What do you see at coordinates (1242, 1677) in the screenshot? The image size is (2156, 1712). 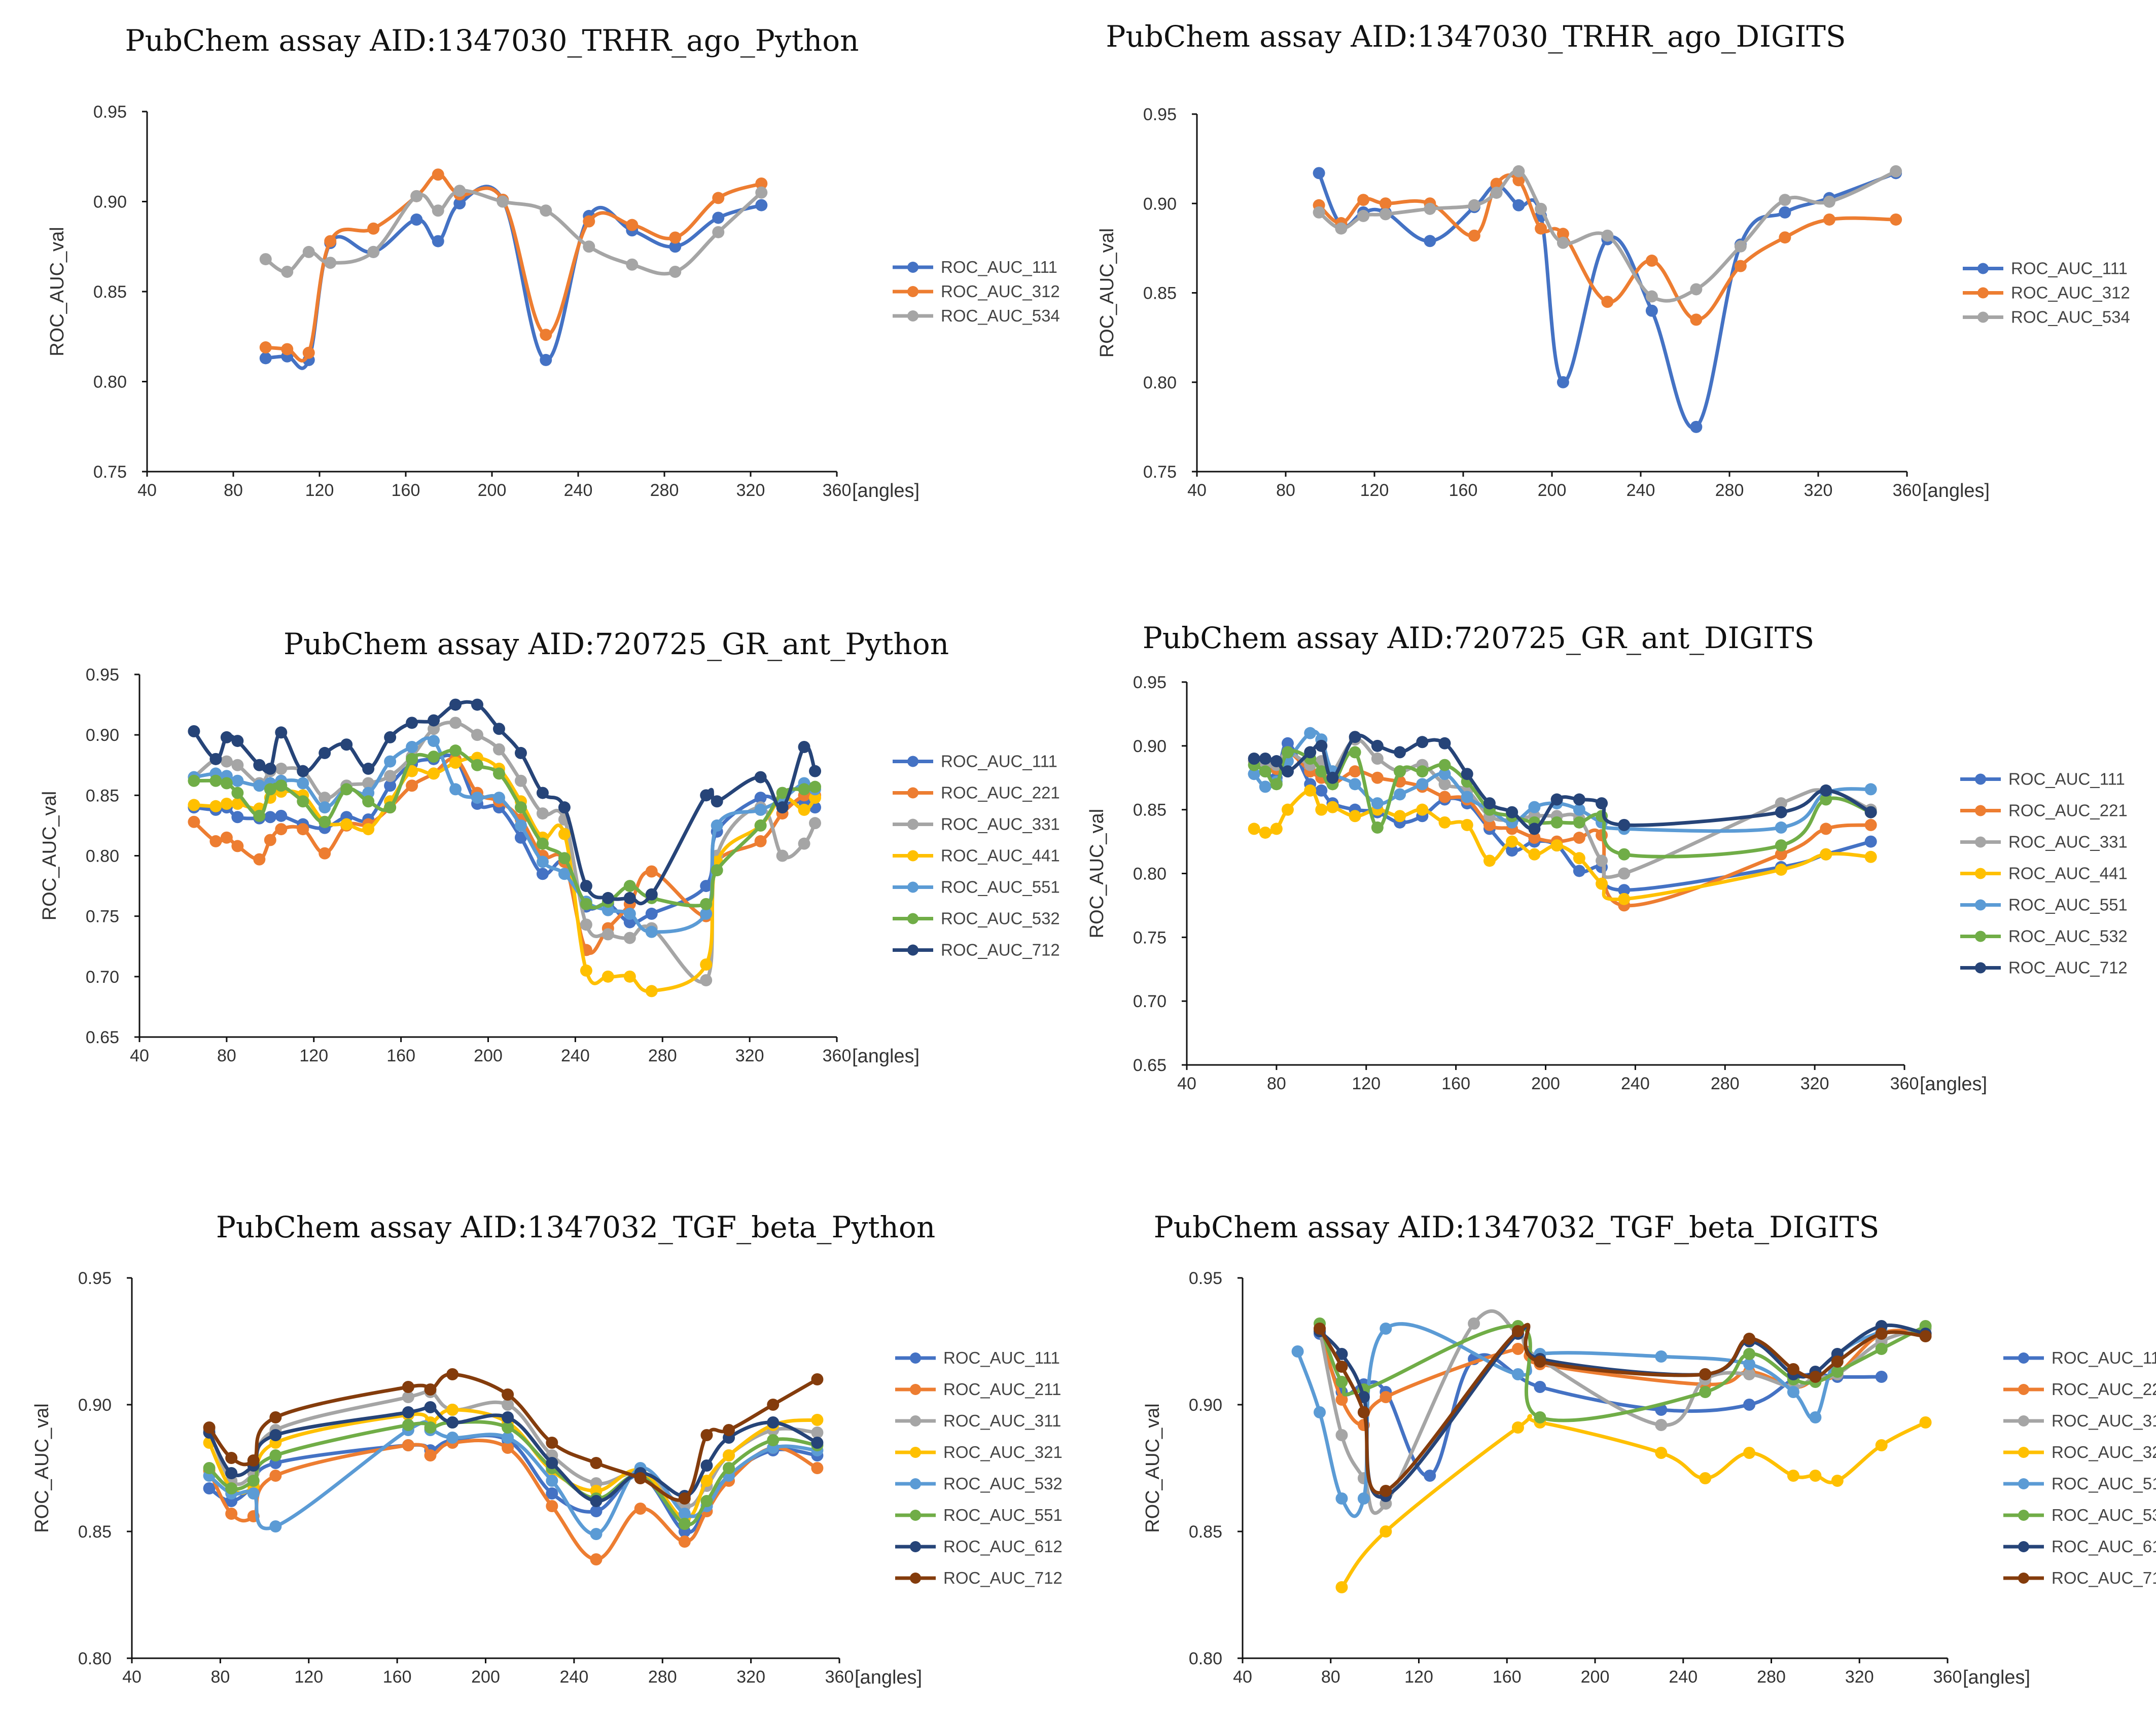 I see `x-tick-label: 40` at bounding box center [1242, 1677].